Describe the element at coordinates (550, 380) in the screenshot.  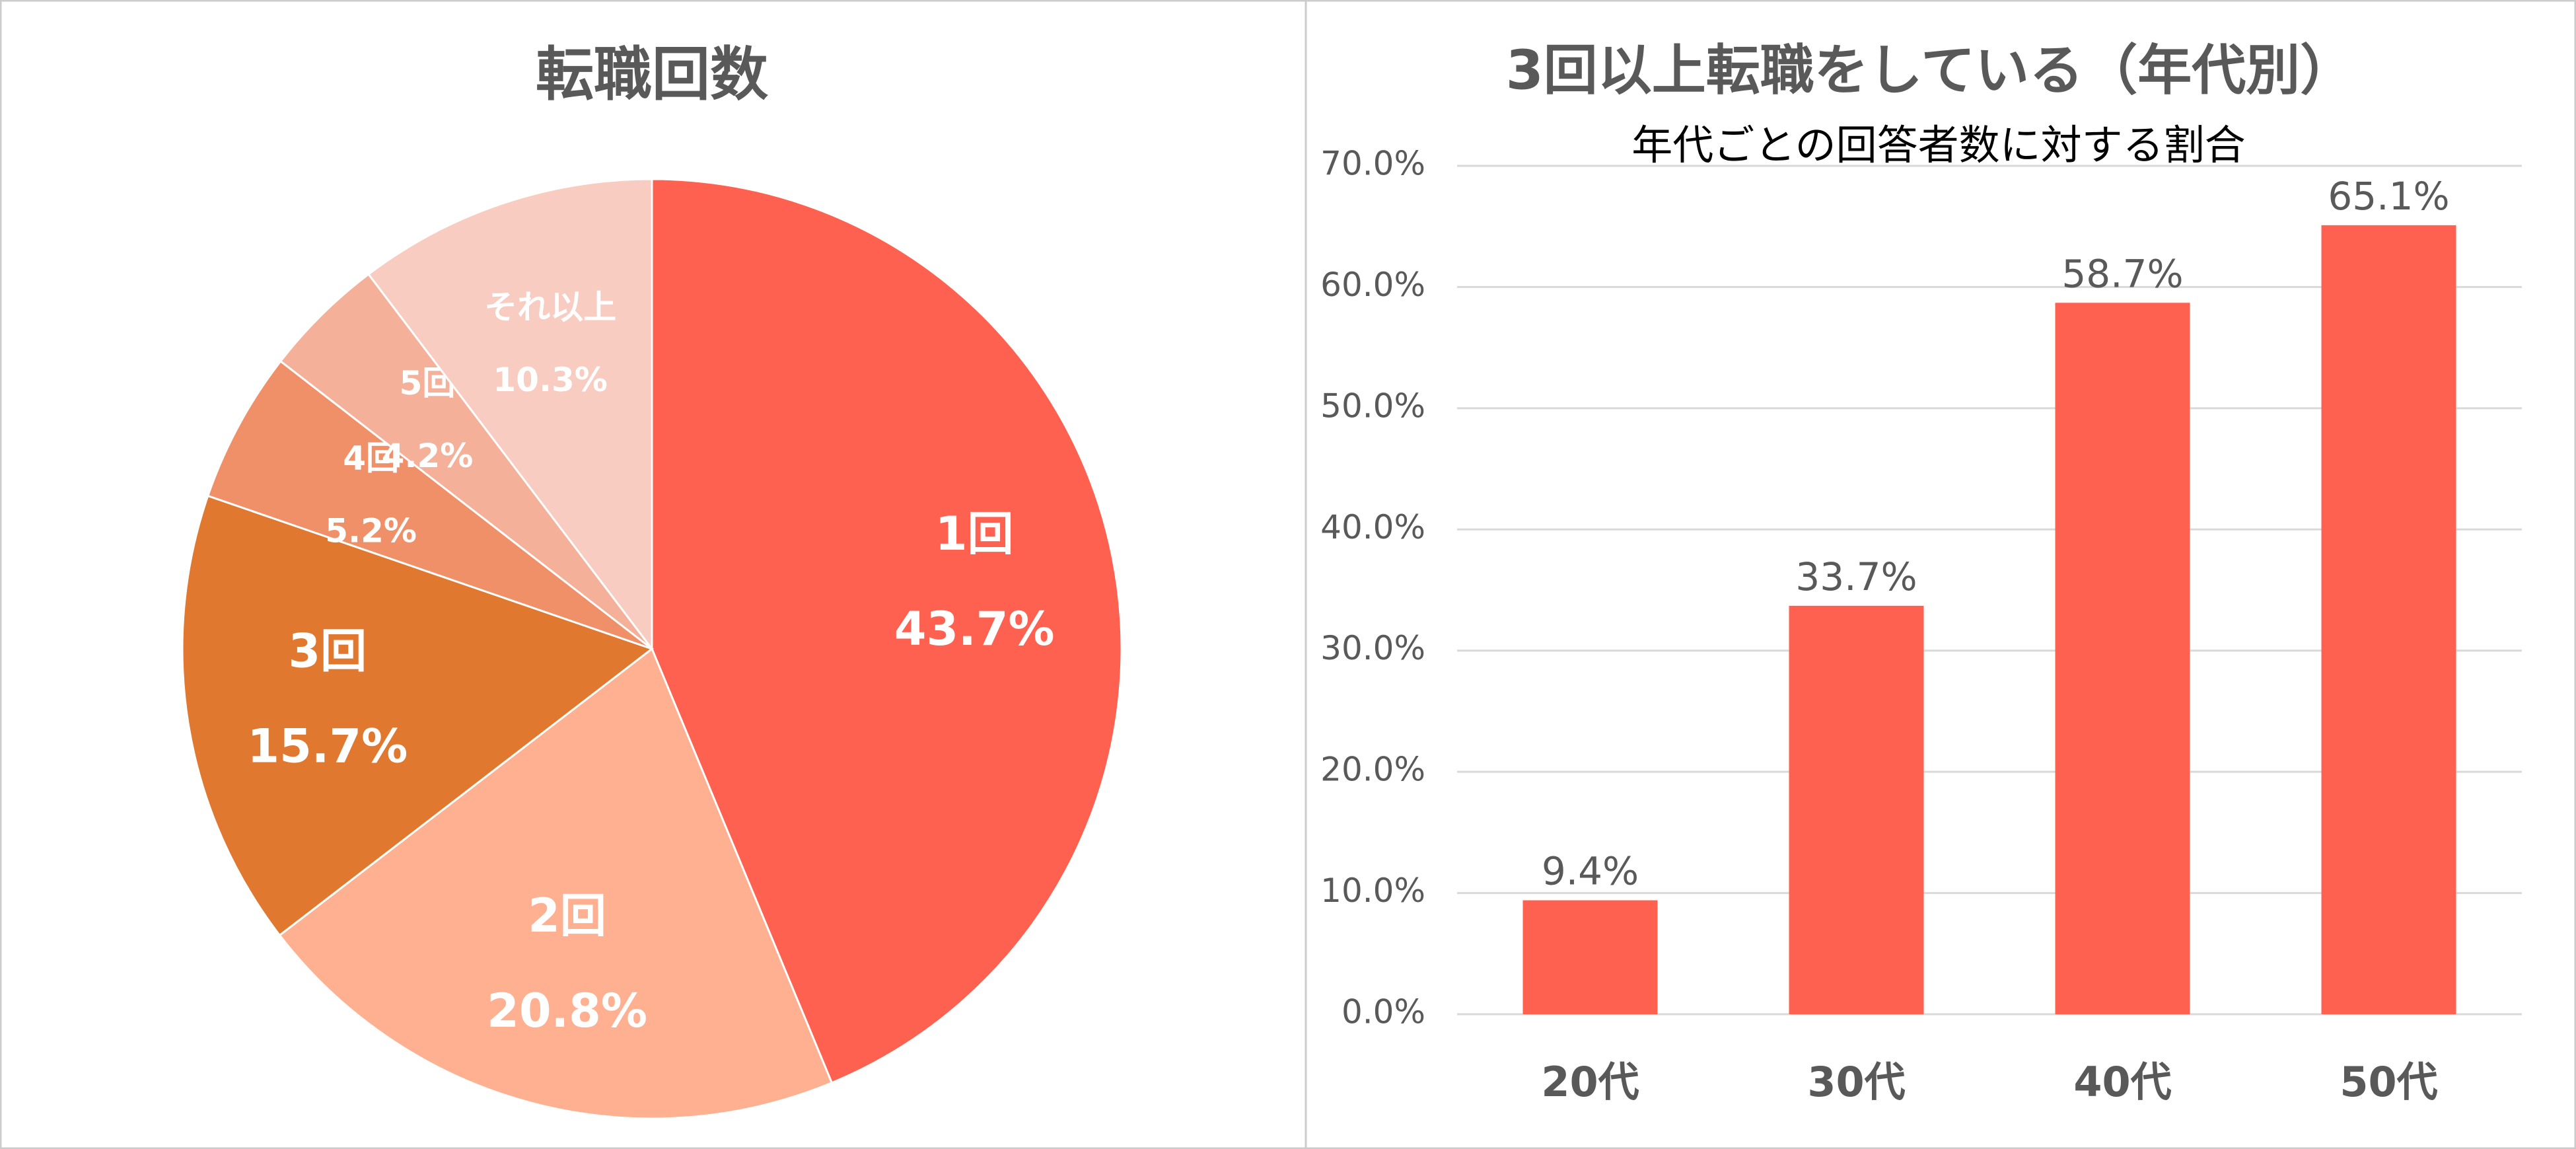
I see `slice-value: 10.3%` at that location.